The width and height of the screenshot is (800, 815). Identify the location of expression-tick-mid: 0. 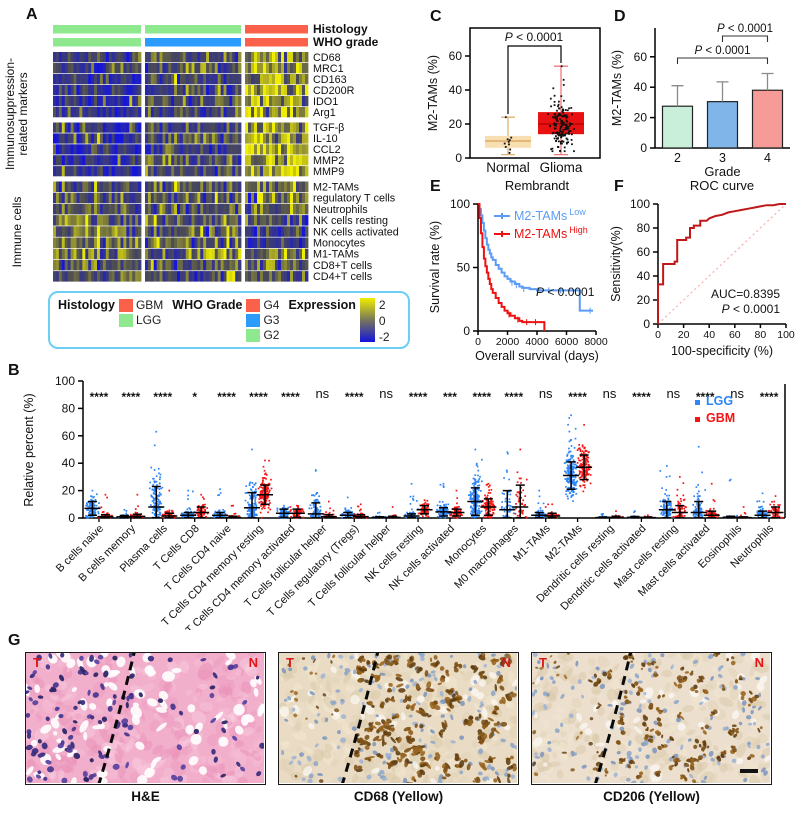
(382, 321).